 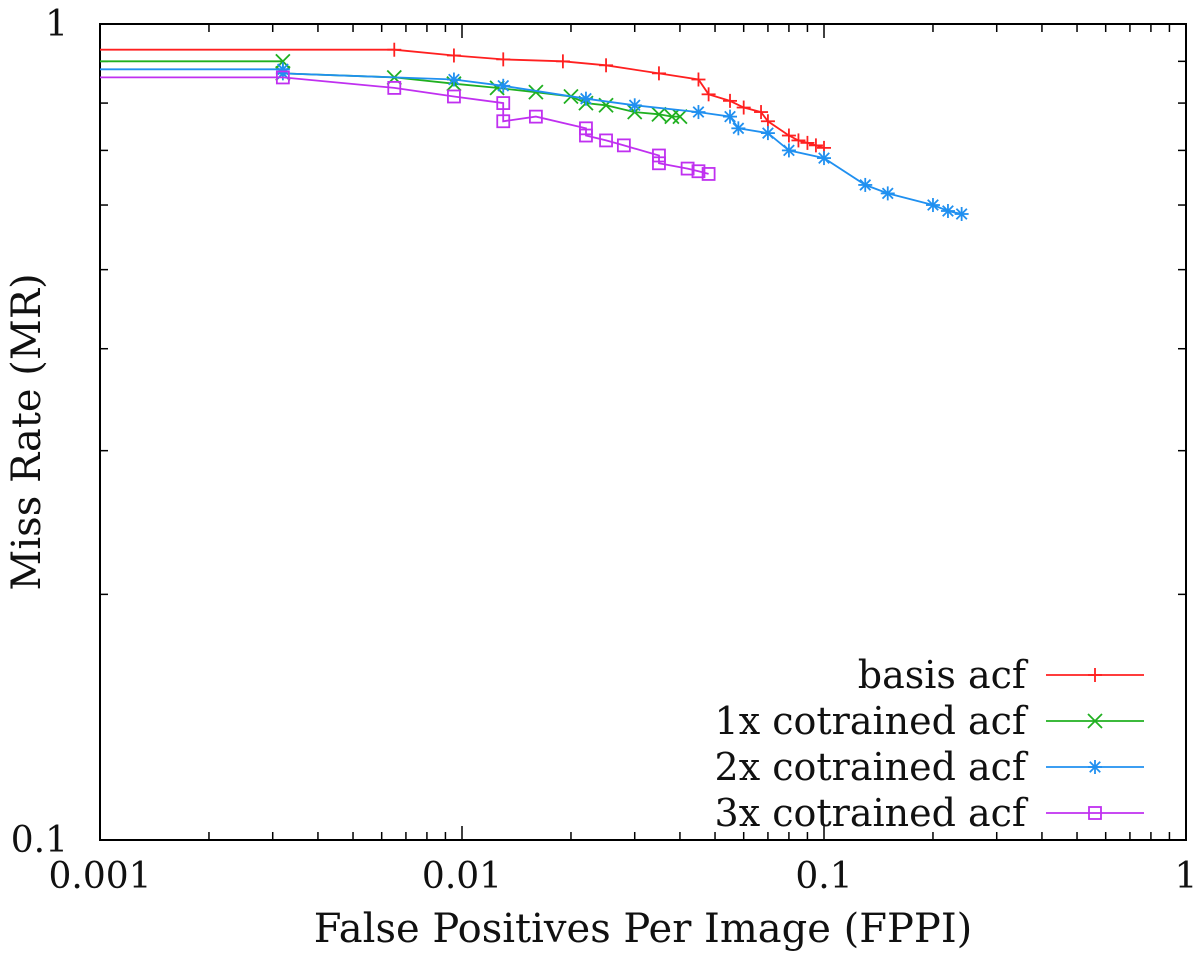 I want to click on legend-label: 2x cotrained acf, so click(x=872, y=767).